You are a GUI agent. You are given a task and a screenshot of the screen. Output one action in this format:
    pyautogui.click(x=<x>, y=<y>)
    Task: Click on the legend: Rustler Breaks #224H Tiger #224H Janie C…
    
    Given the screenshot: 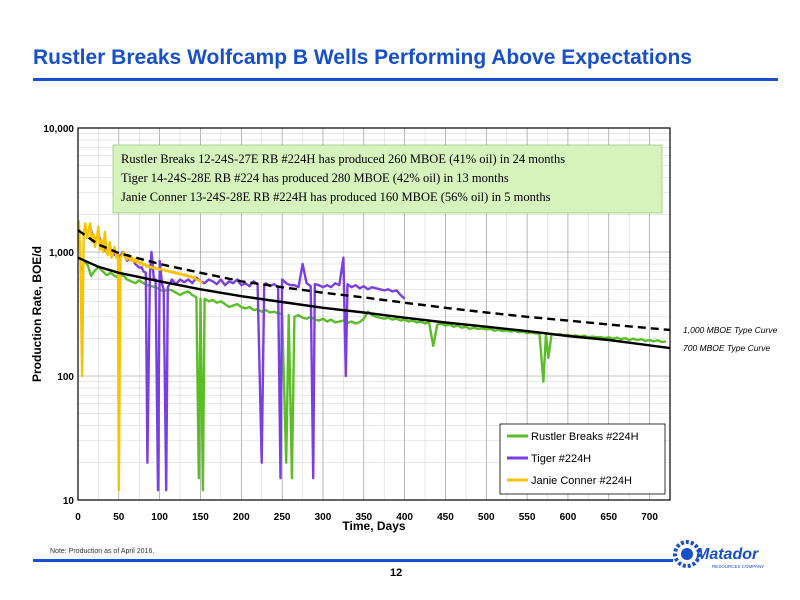 What is the action you would take?
    pyautogui.click(x=582, y=459)
    